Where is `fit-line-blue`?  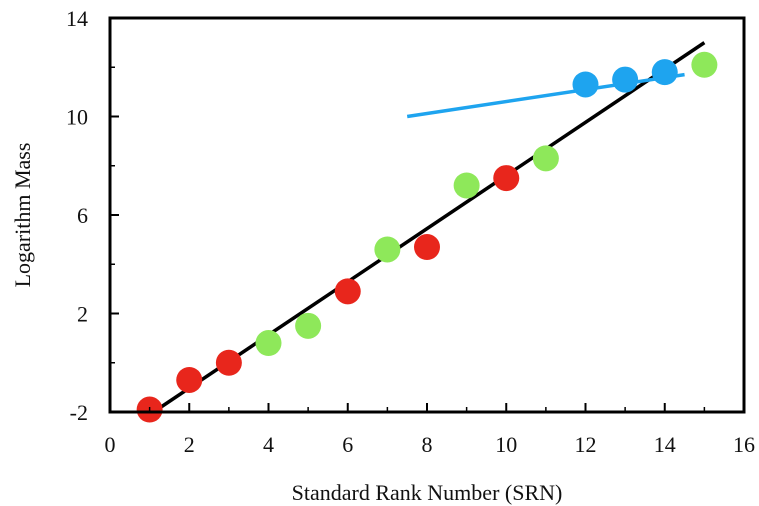
fit-line-blue is located at coordinates (545, 95).